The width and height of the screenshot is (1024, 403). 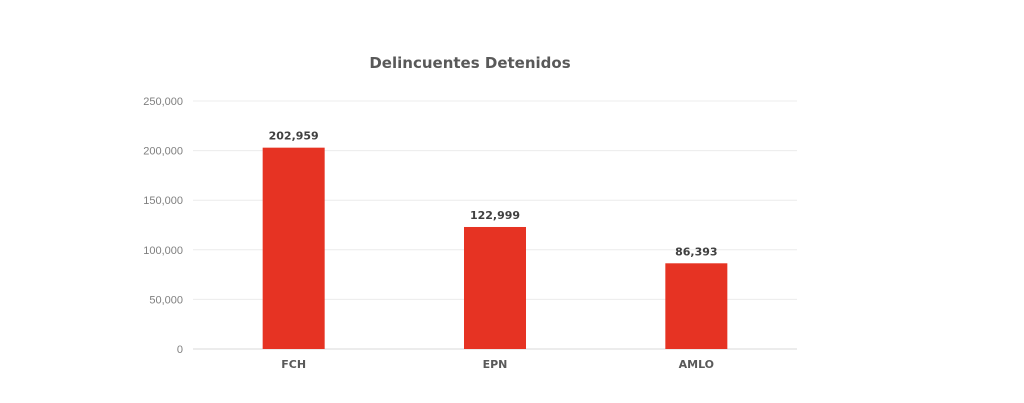 I want to click on bar-amlo, so click(x=696, y=306).